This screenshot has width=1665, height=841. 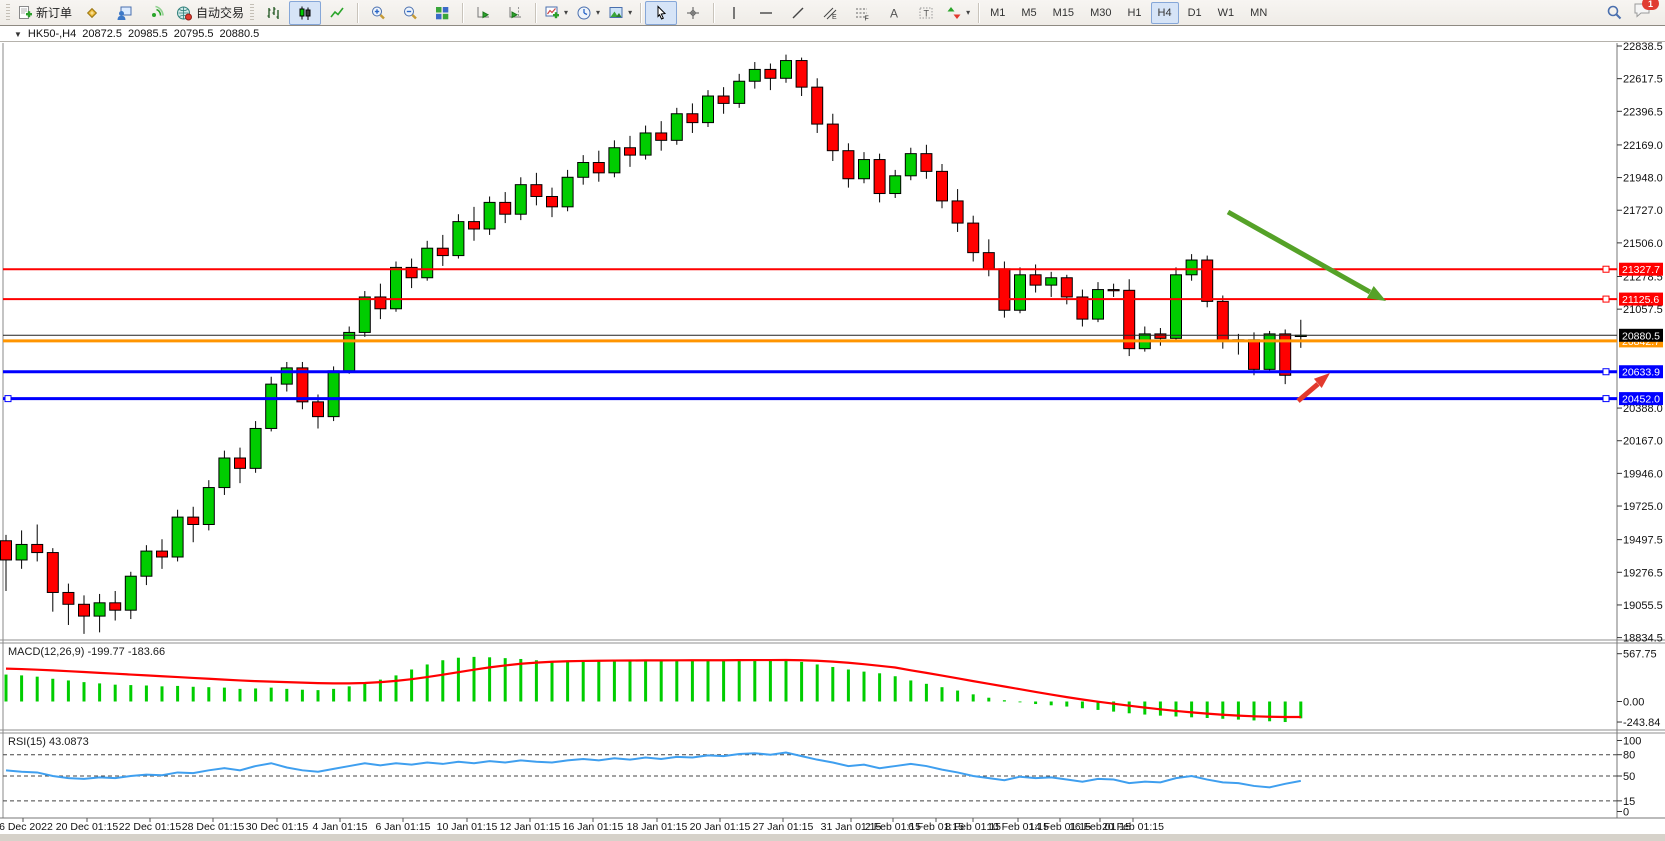 I want to click on time-tick-label: 8 Feb 01:15, so click(x=973, y=827).